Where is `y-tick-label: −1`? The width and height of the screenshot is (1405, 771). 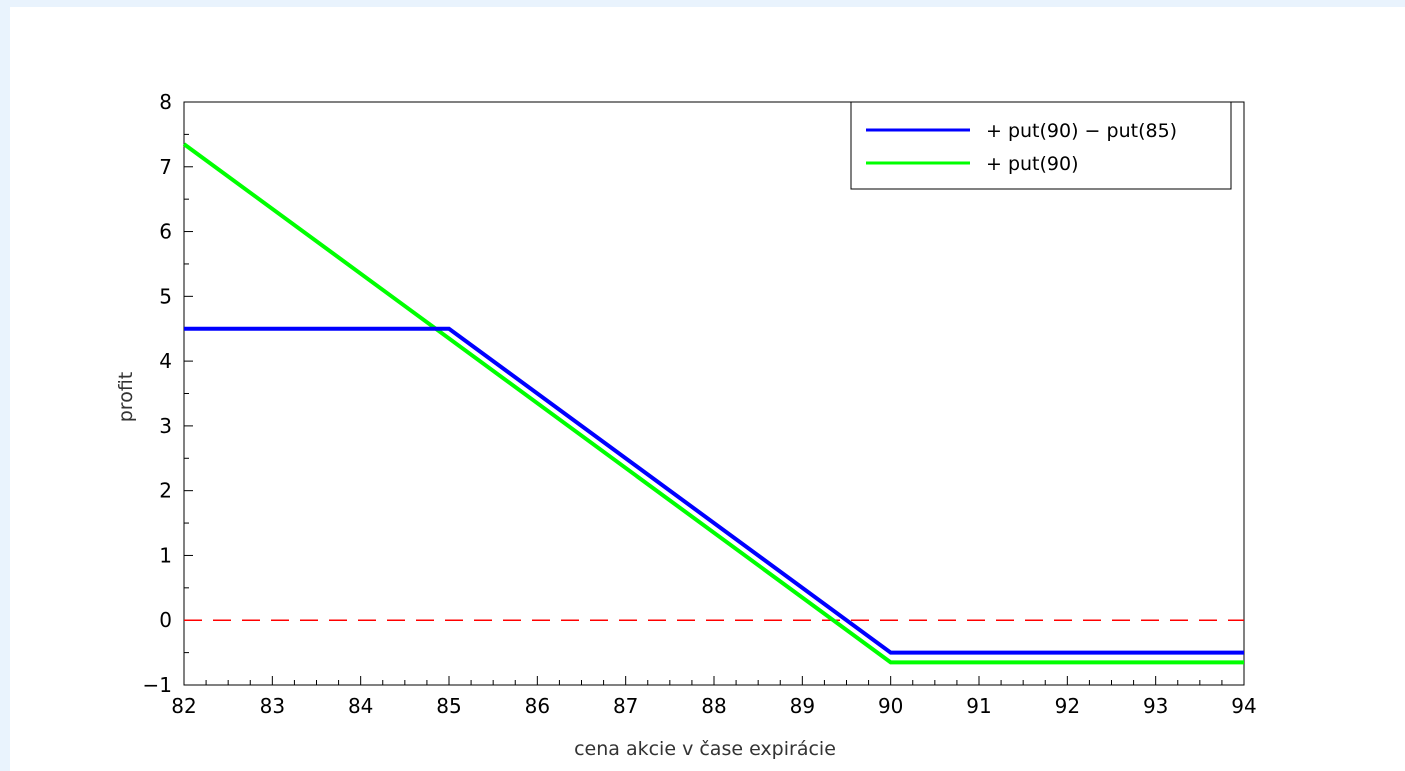 y-tick-label: −1 is located at coordinates (157, 685).